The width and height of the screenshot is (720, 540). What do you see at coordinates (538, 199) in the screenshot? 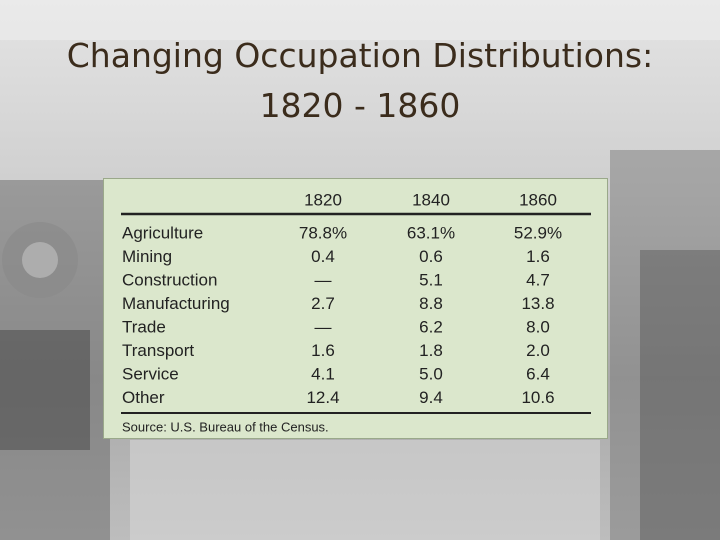
I see `column-header: 1860` at bounding box center [538, 199].